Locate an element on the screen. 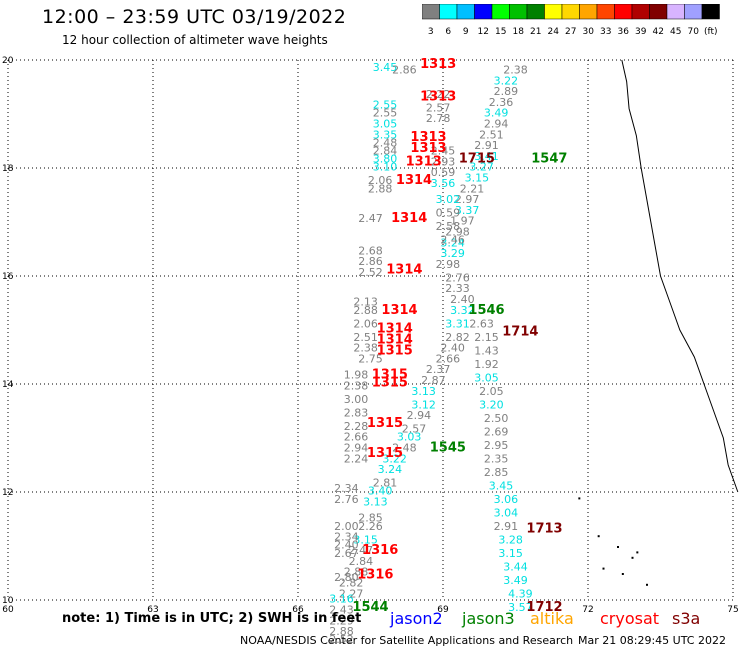  wave-height-value: 3.03 is located at coordinates (409, 437).